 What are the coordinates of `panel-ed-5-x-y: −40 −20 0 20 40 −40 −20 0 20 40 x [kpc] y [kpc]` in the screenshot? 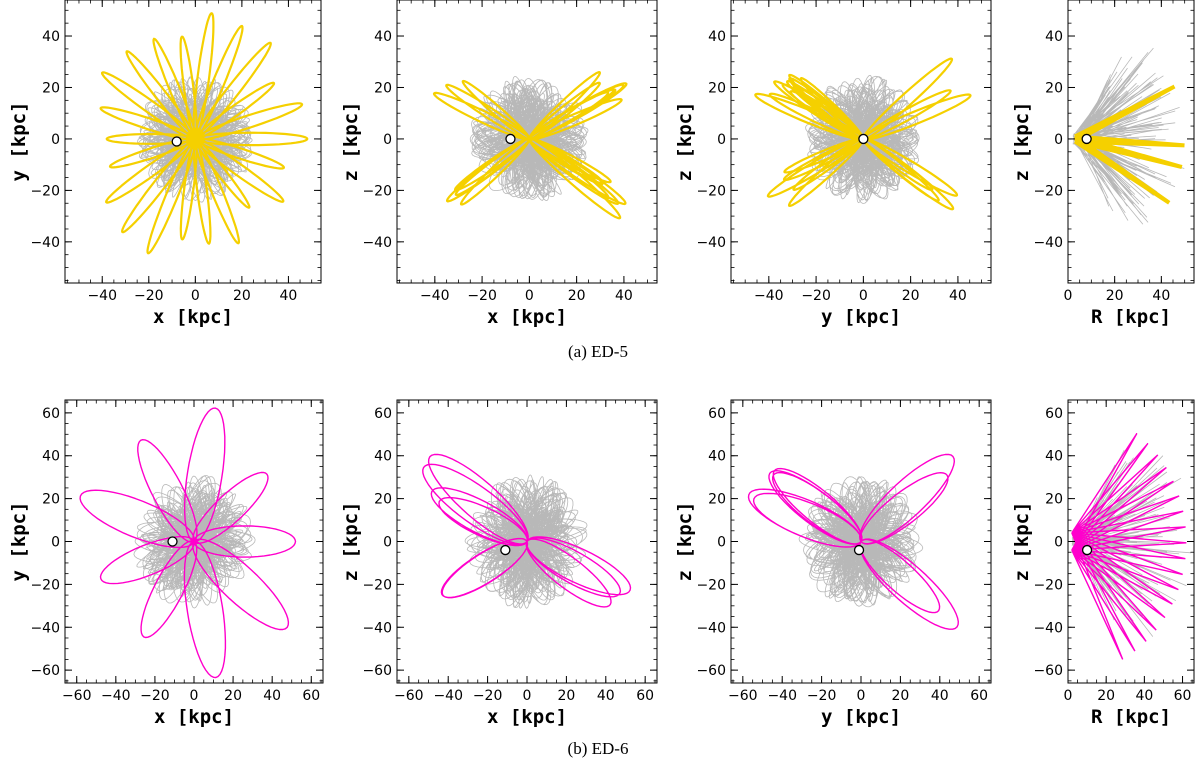 It's located at (165, 164).